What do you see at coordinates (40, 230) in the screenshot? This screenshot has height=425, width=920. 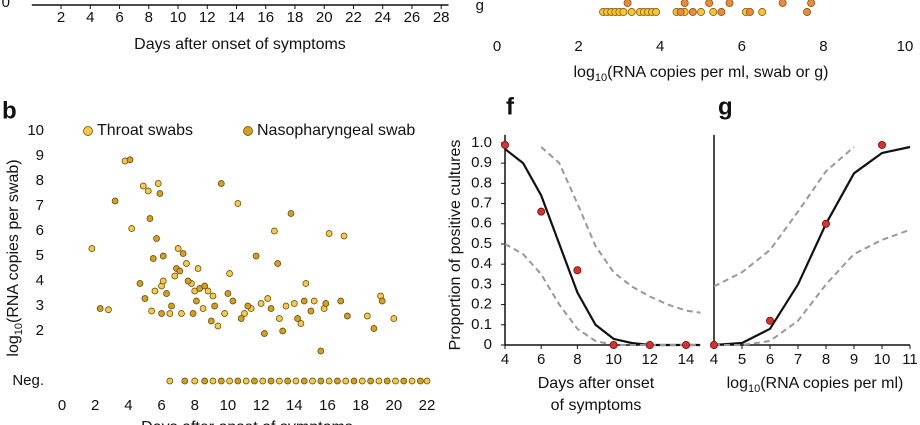 I see `y-tick-label: 6` at bounding box center [40, 230].